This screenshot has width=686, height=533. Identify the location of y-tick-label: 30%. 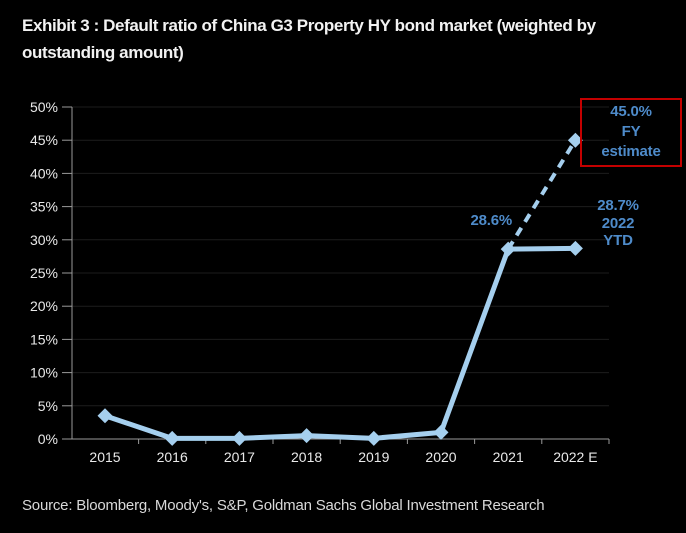
(44, 240).